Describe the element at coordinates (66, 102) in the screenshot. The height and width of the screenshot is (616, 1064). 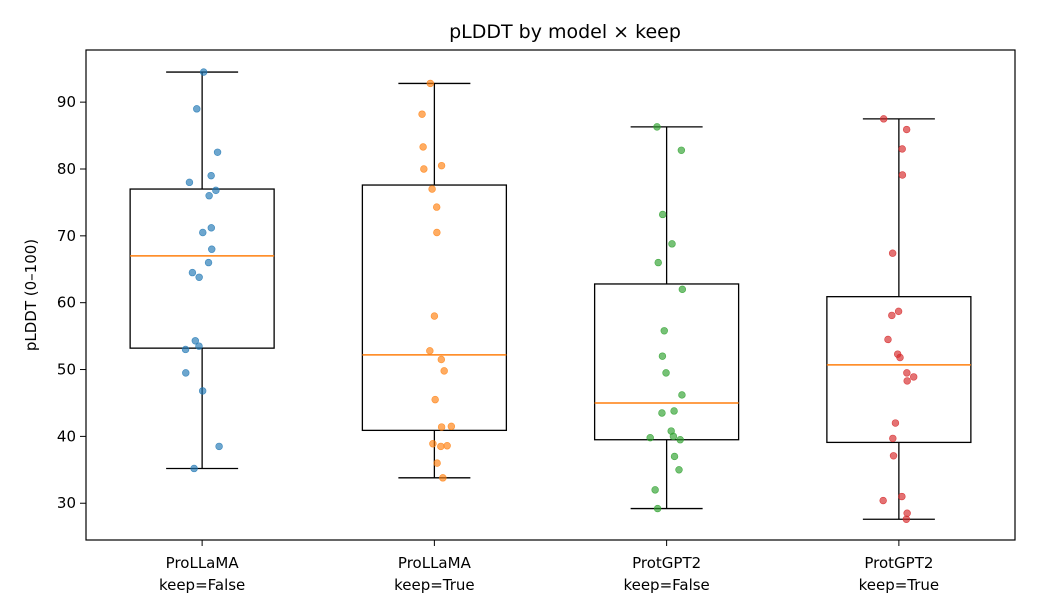
I see `y-tick-label: 90` at that location.